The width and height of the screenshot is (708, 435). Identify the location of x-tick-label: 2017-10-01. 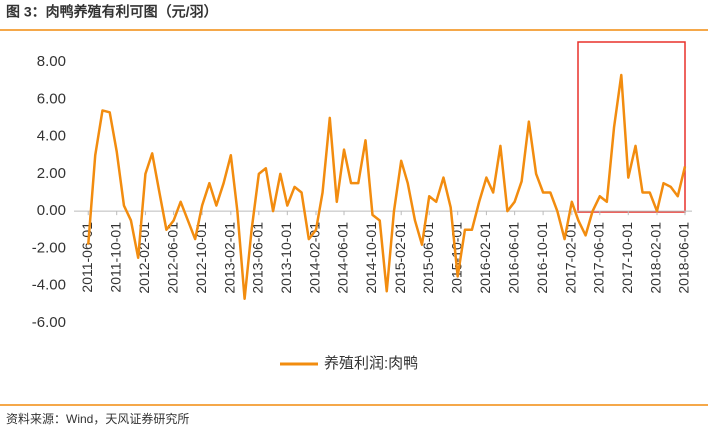
(627, 258).